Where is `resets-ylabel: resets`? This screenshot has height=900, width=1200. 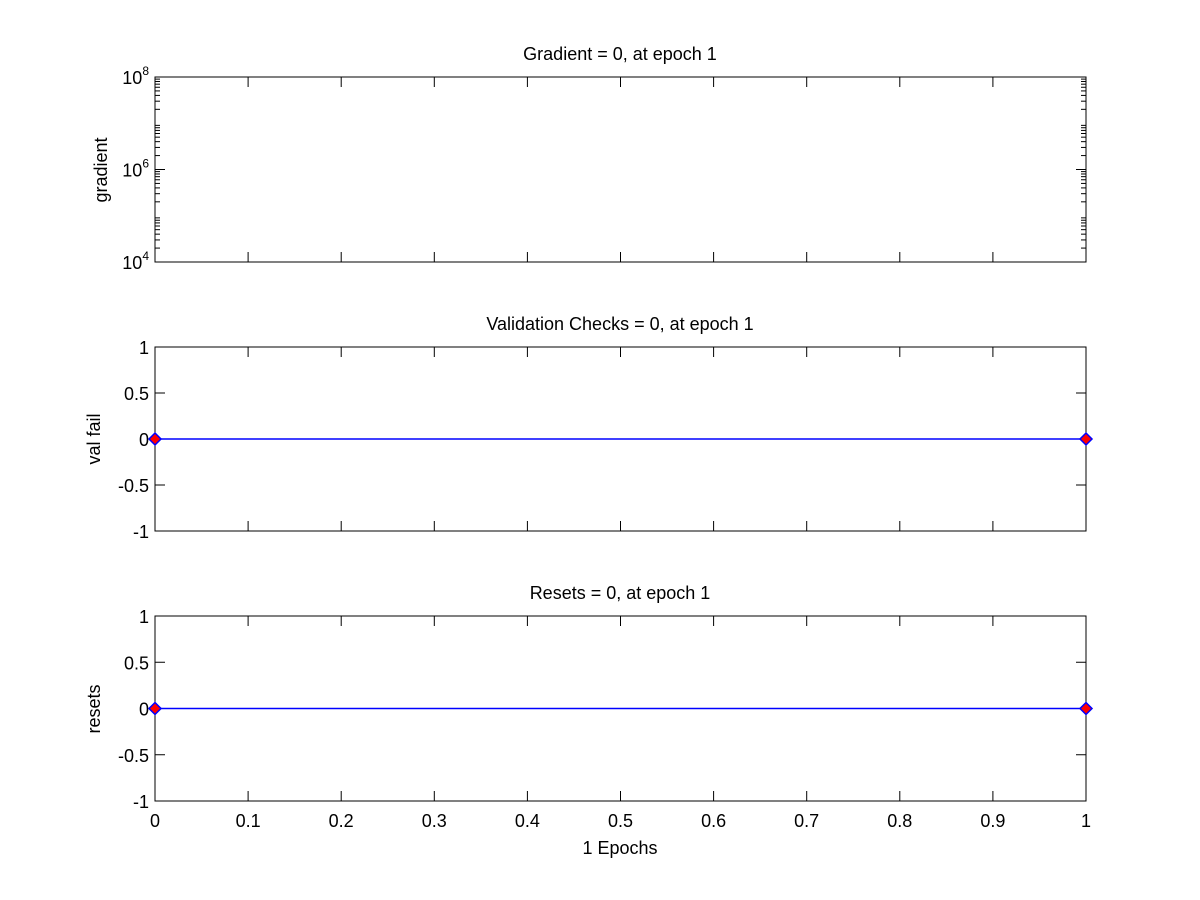
resets-ylabel: resets is located at coordinates (94, 708).